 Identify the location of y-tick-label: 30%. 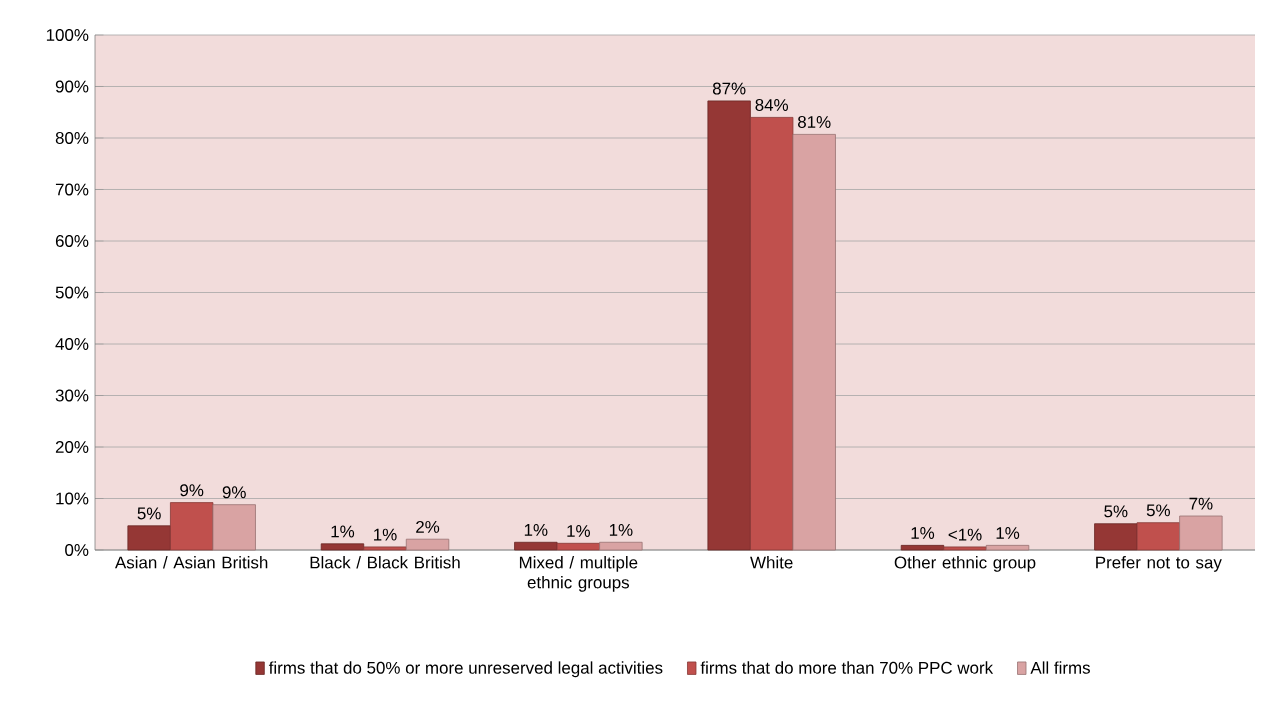
(72, 395).